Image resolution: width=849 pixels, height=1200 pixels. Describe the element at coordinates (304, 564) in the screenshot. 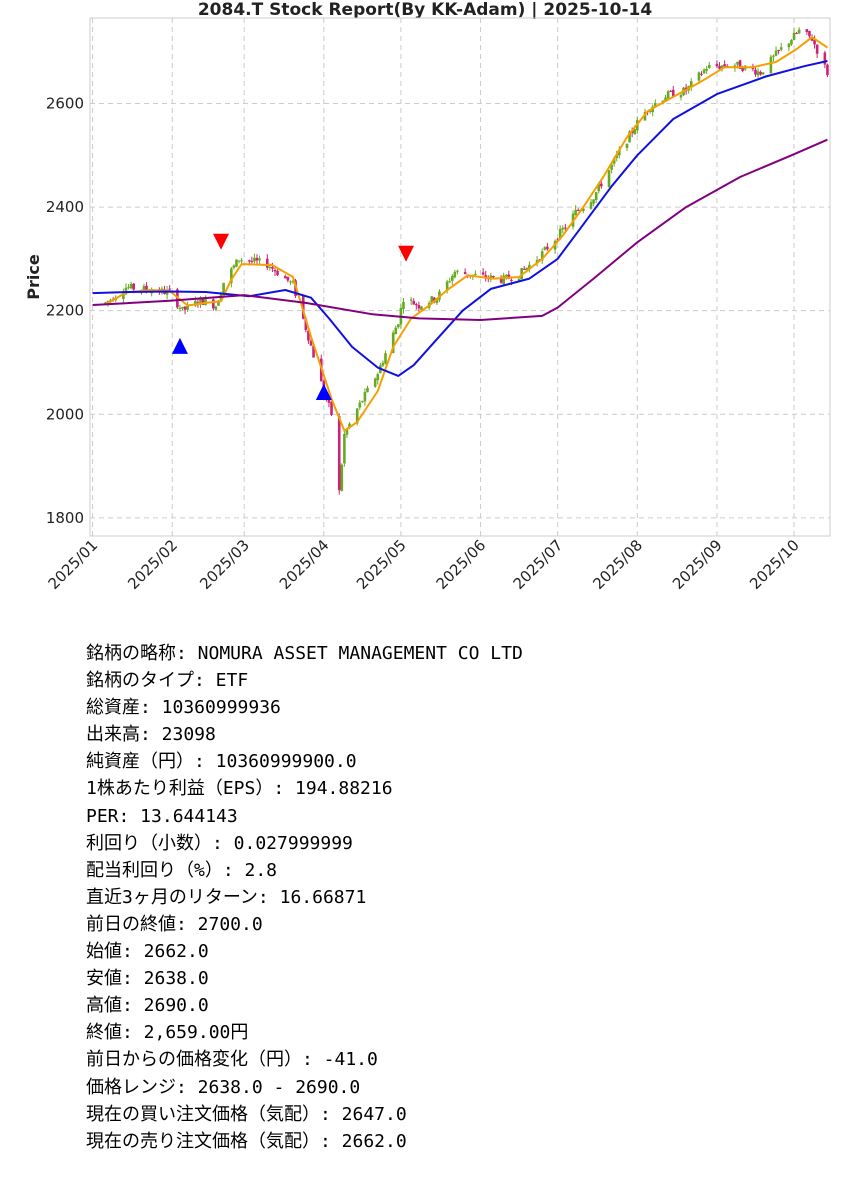

I see `x-tick-label: 2025/04` at that location.